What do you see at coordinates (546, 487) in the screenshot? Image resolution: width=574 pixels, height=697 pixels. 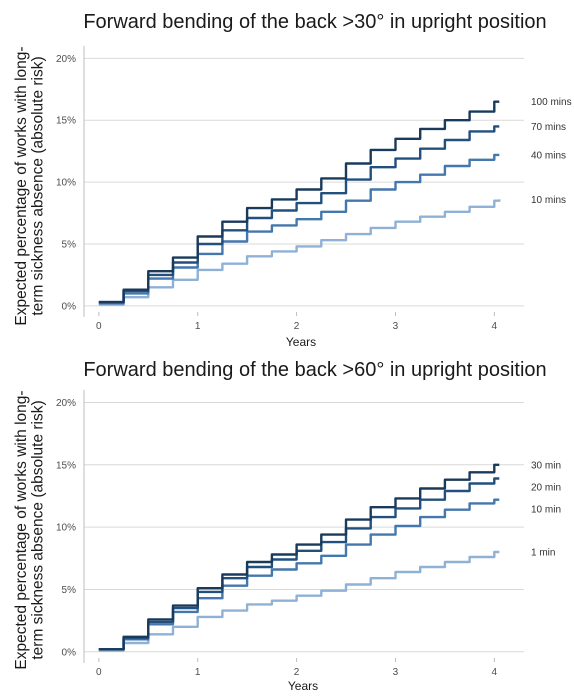 I see `series-label: 20 min` at bounding box center [546, 487].